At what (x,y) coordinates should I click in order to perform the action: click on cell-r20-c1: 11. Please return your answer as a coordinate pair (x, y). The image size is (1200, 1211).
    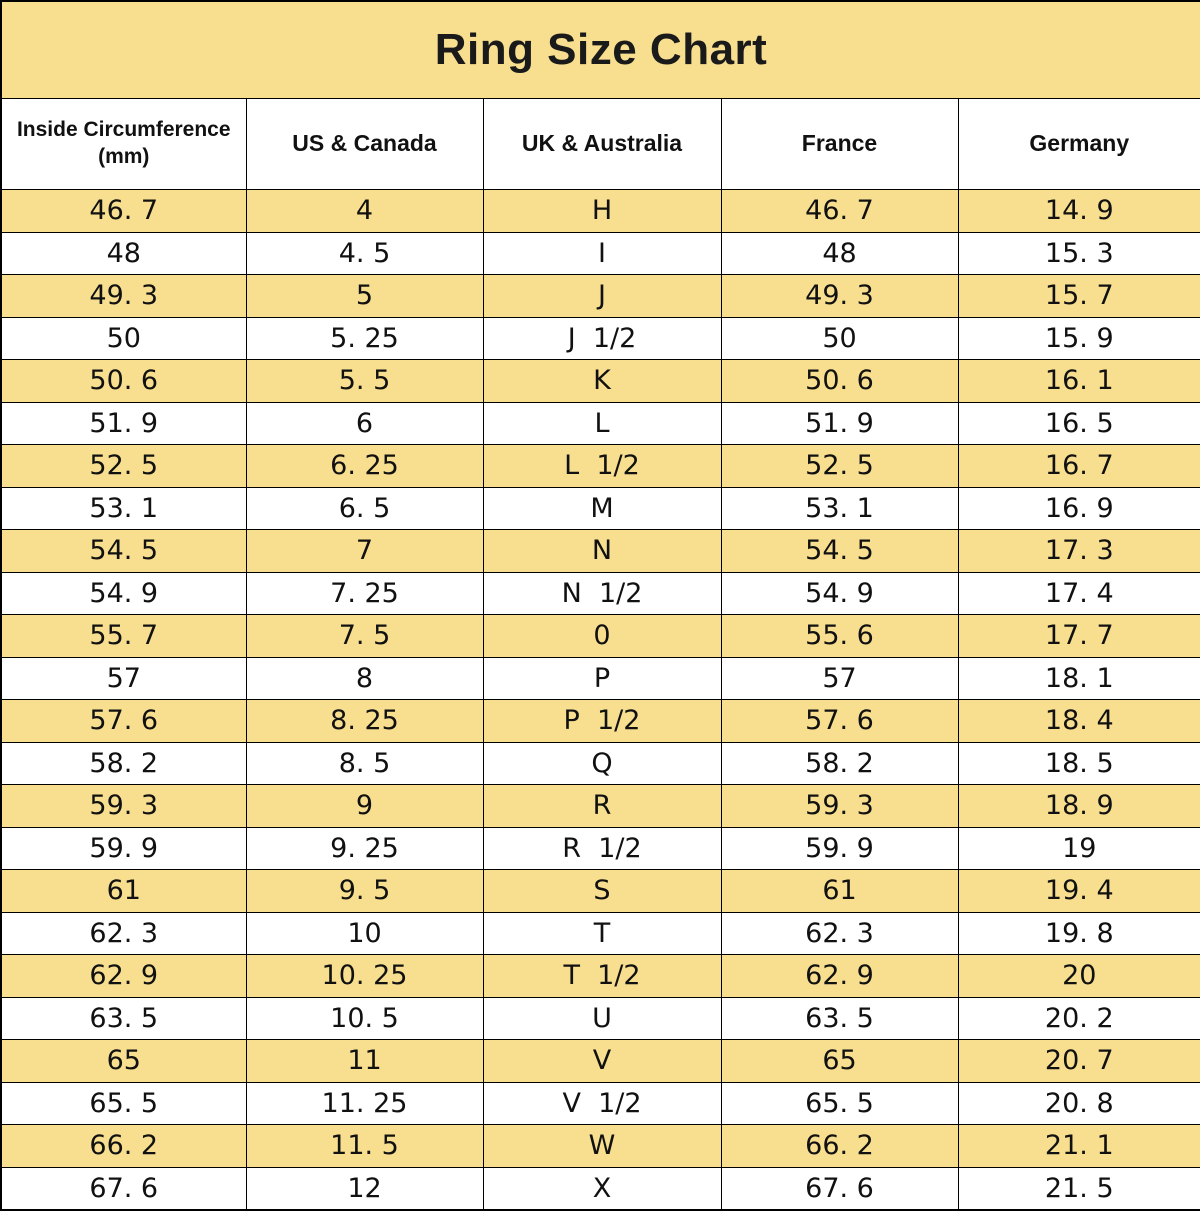
    Looking at the image, I should click on (364, 1061).